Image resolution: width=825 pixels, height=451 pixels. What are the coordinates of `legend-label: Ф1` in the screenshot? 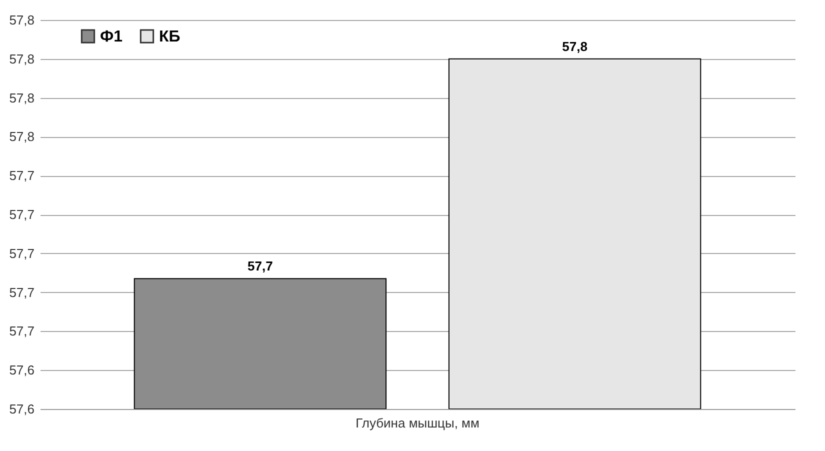 It's located at (111, 37).